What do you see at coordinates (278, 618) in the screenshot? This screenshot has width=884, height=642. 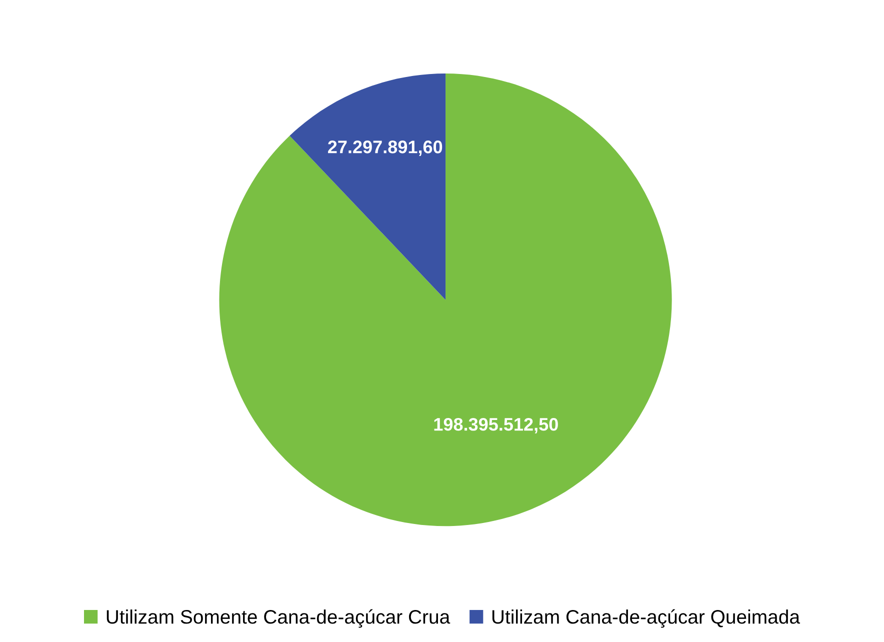 I see `legend-label: Utilizam Somente Cana-de-açúcar Crua` at bounding box center [278, 618].